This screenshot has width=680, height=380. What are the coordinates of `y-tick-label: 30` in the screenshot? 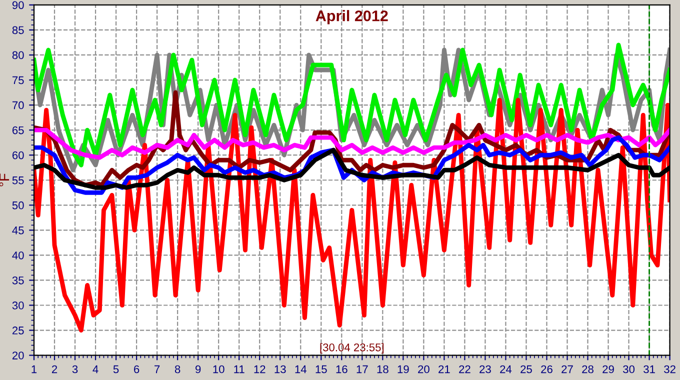 It's located at (18, 306).